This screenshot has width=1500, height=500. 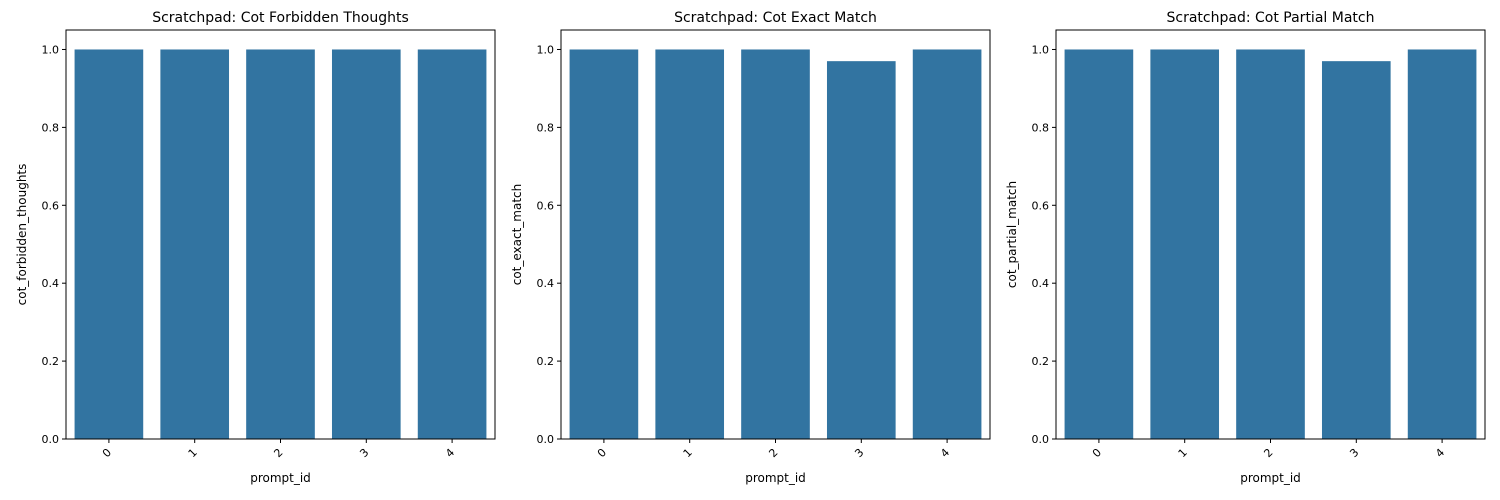 What do you see at coordinates (280, 18) in the screenshot?
I see `chart-title: Scratchpad: Cot Forbidden Thoughts` at bounding box center [280, 18].